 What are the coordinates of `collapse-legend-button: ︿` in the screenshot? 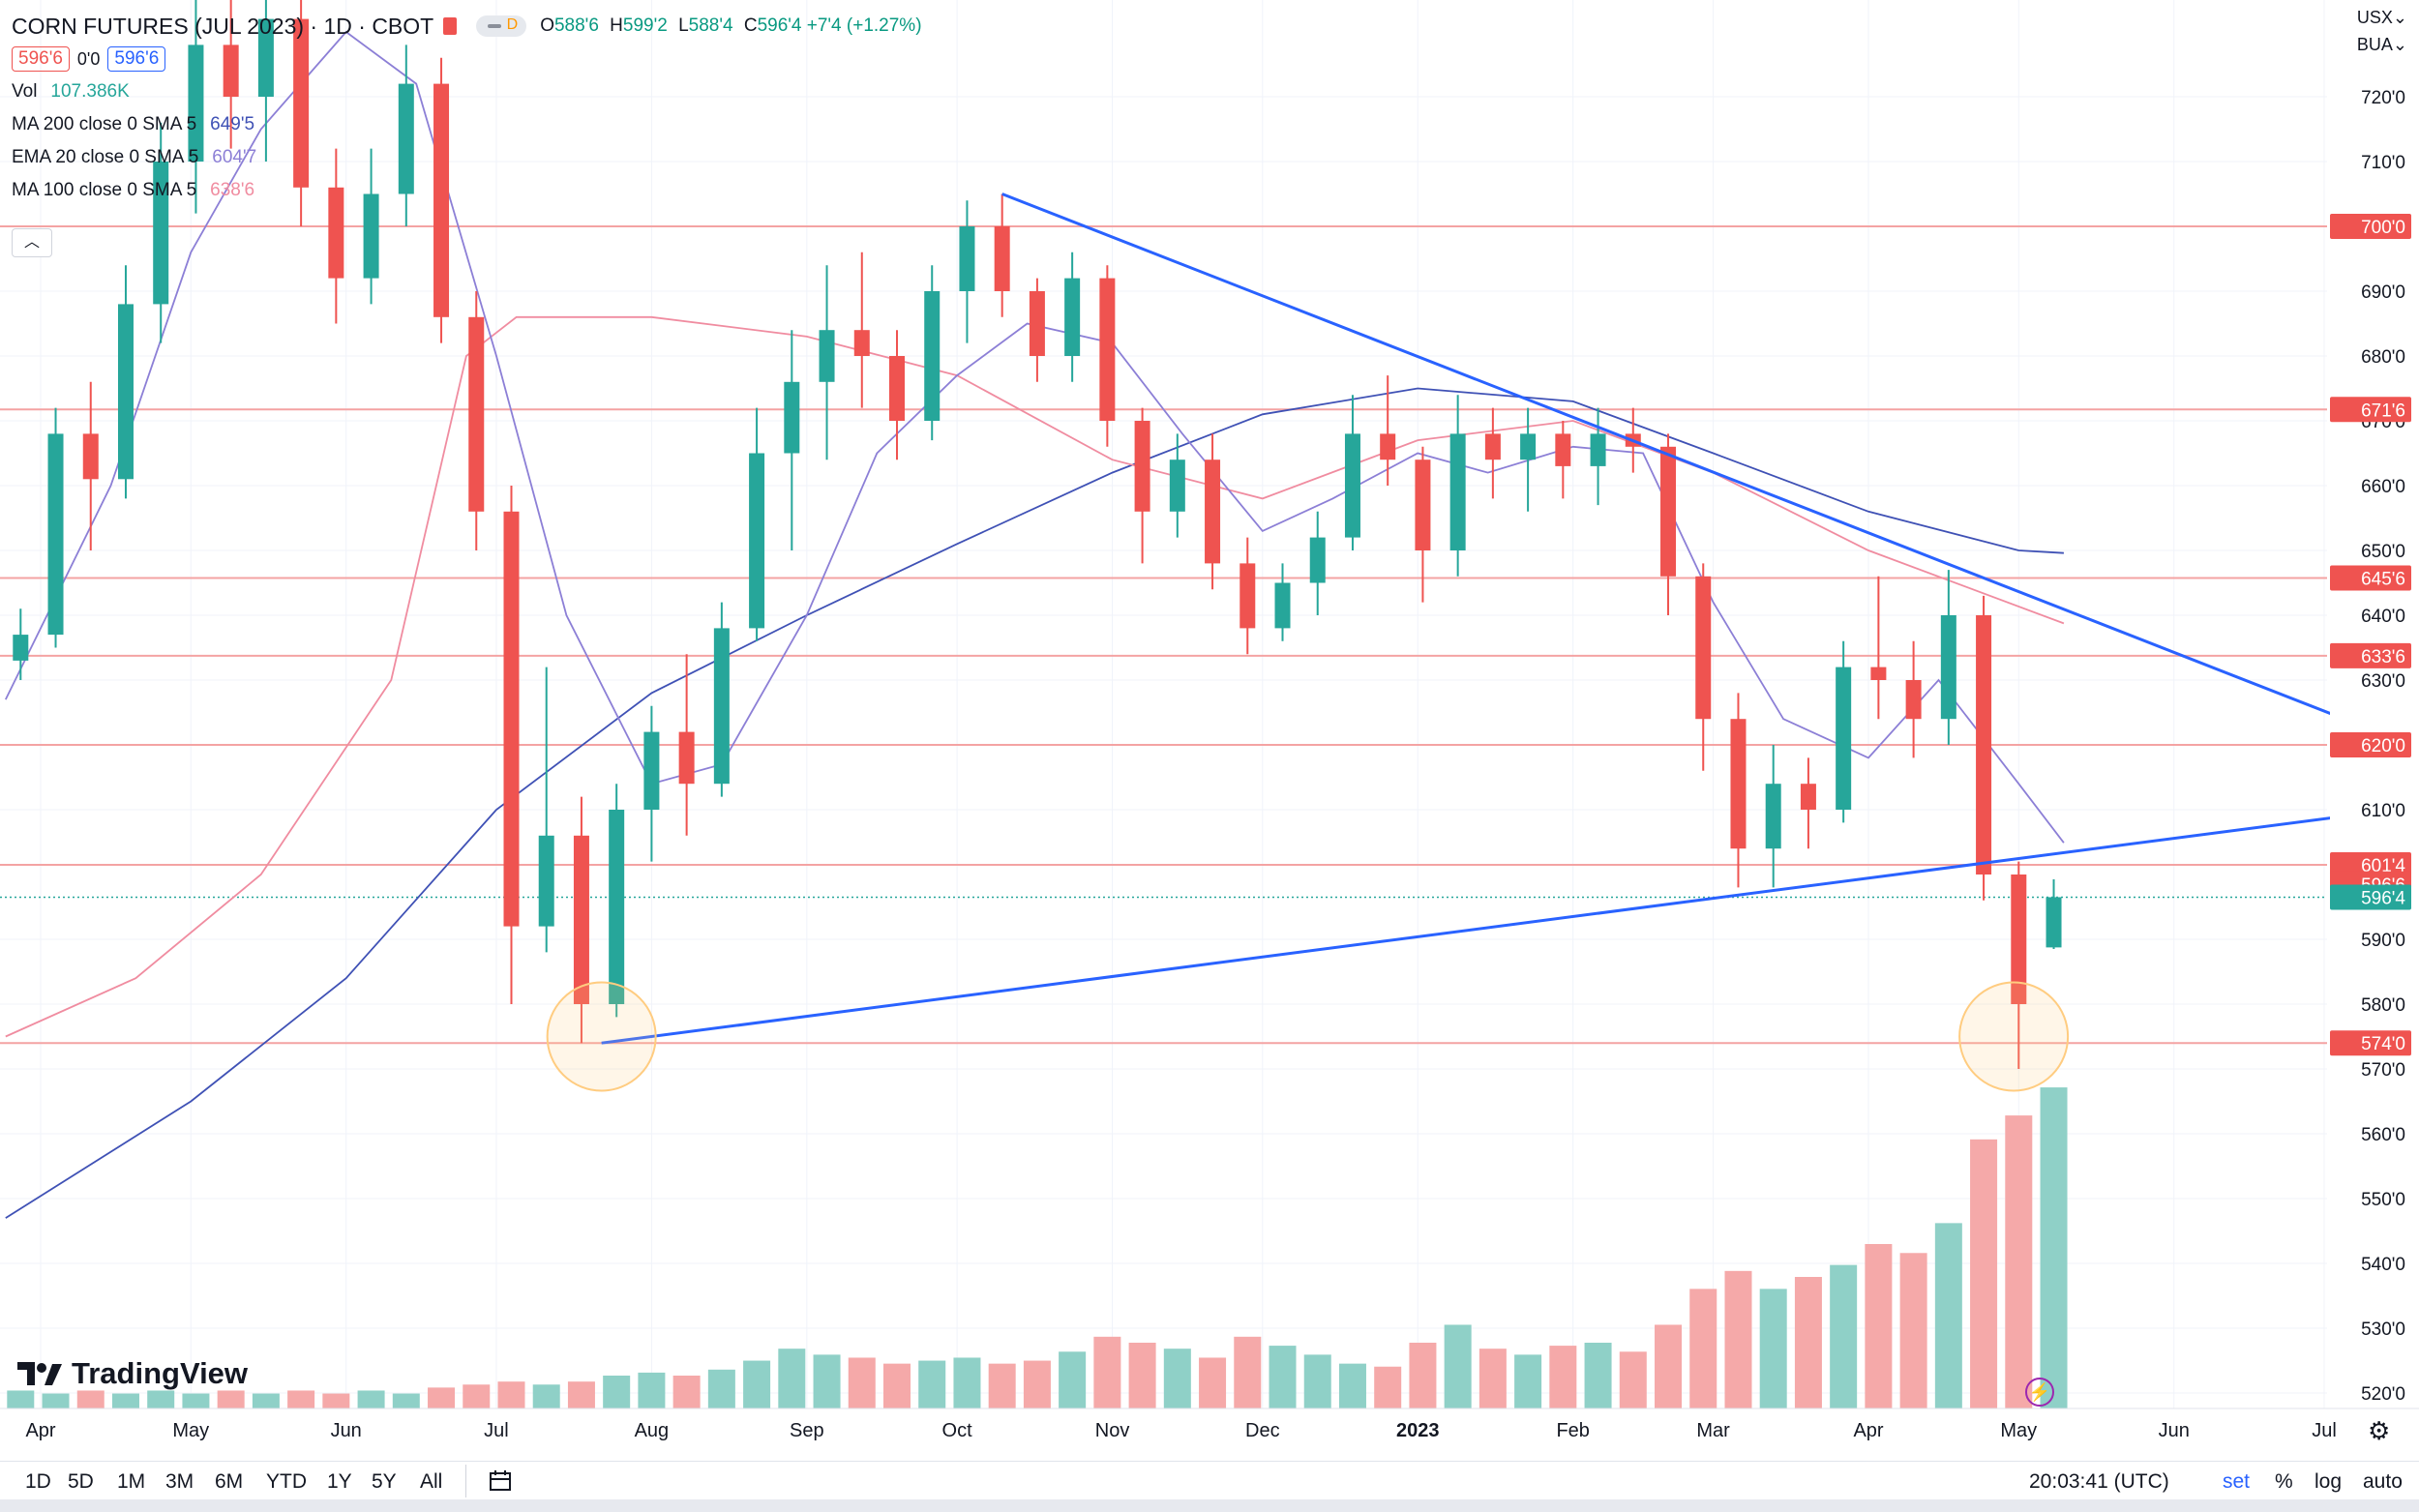 It's located at (32, 243).